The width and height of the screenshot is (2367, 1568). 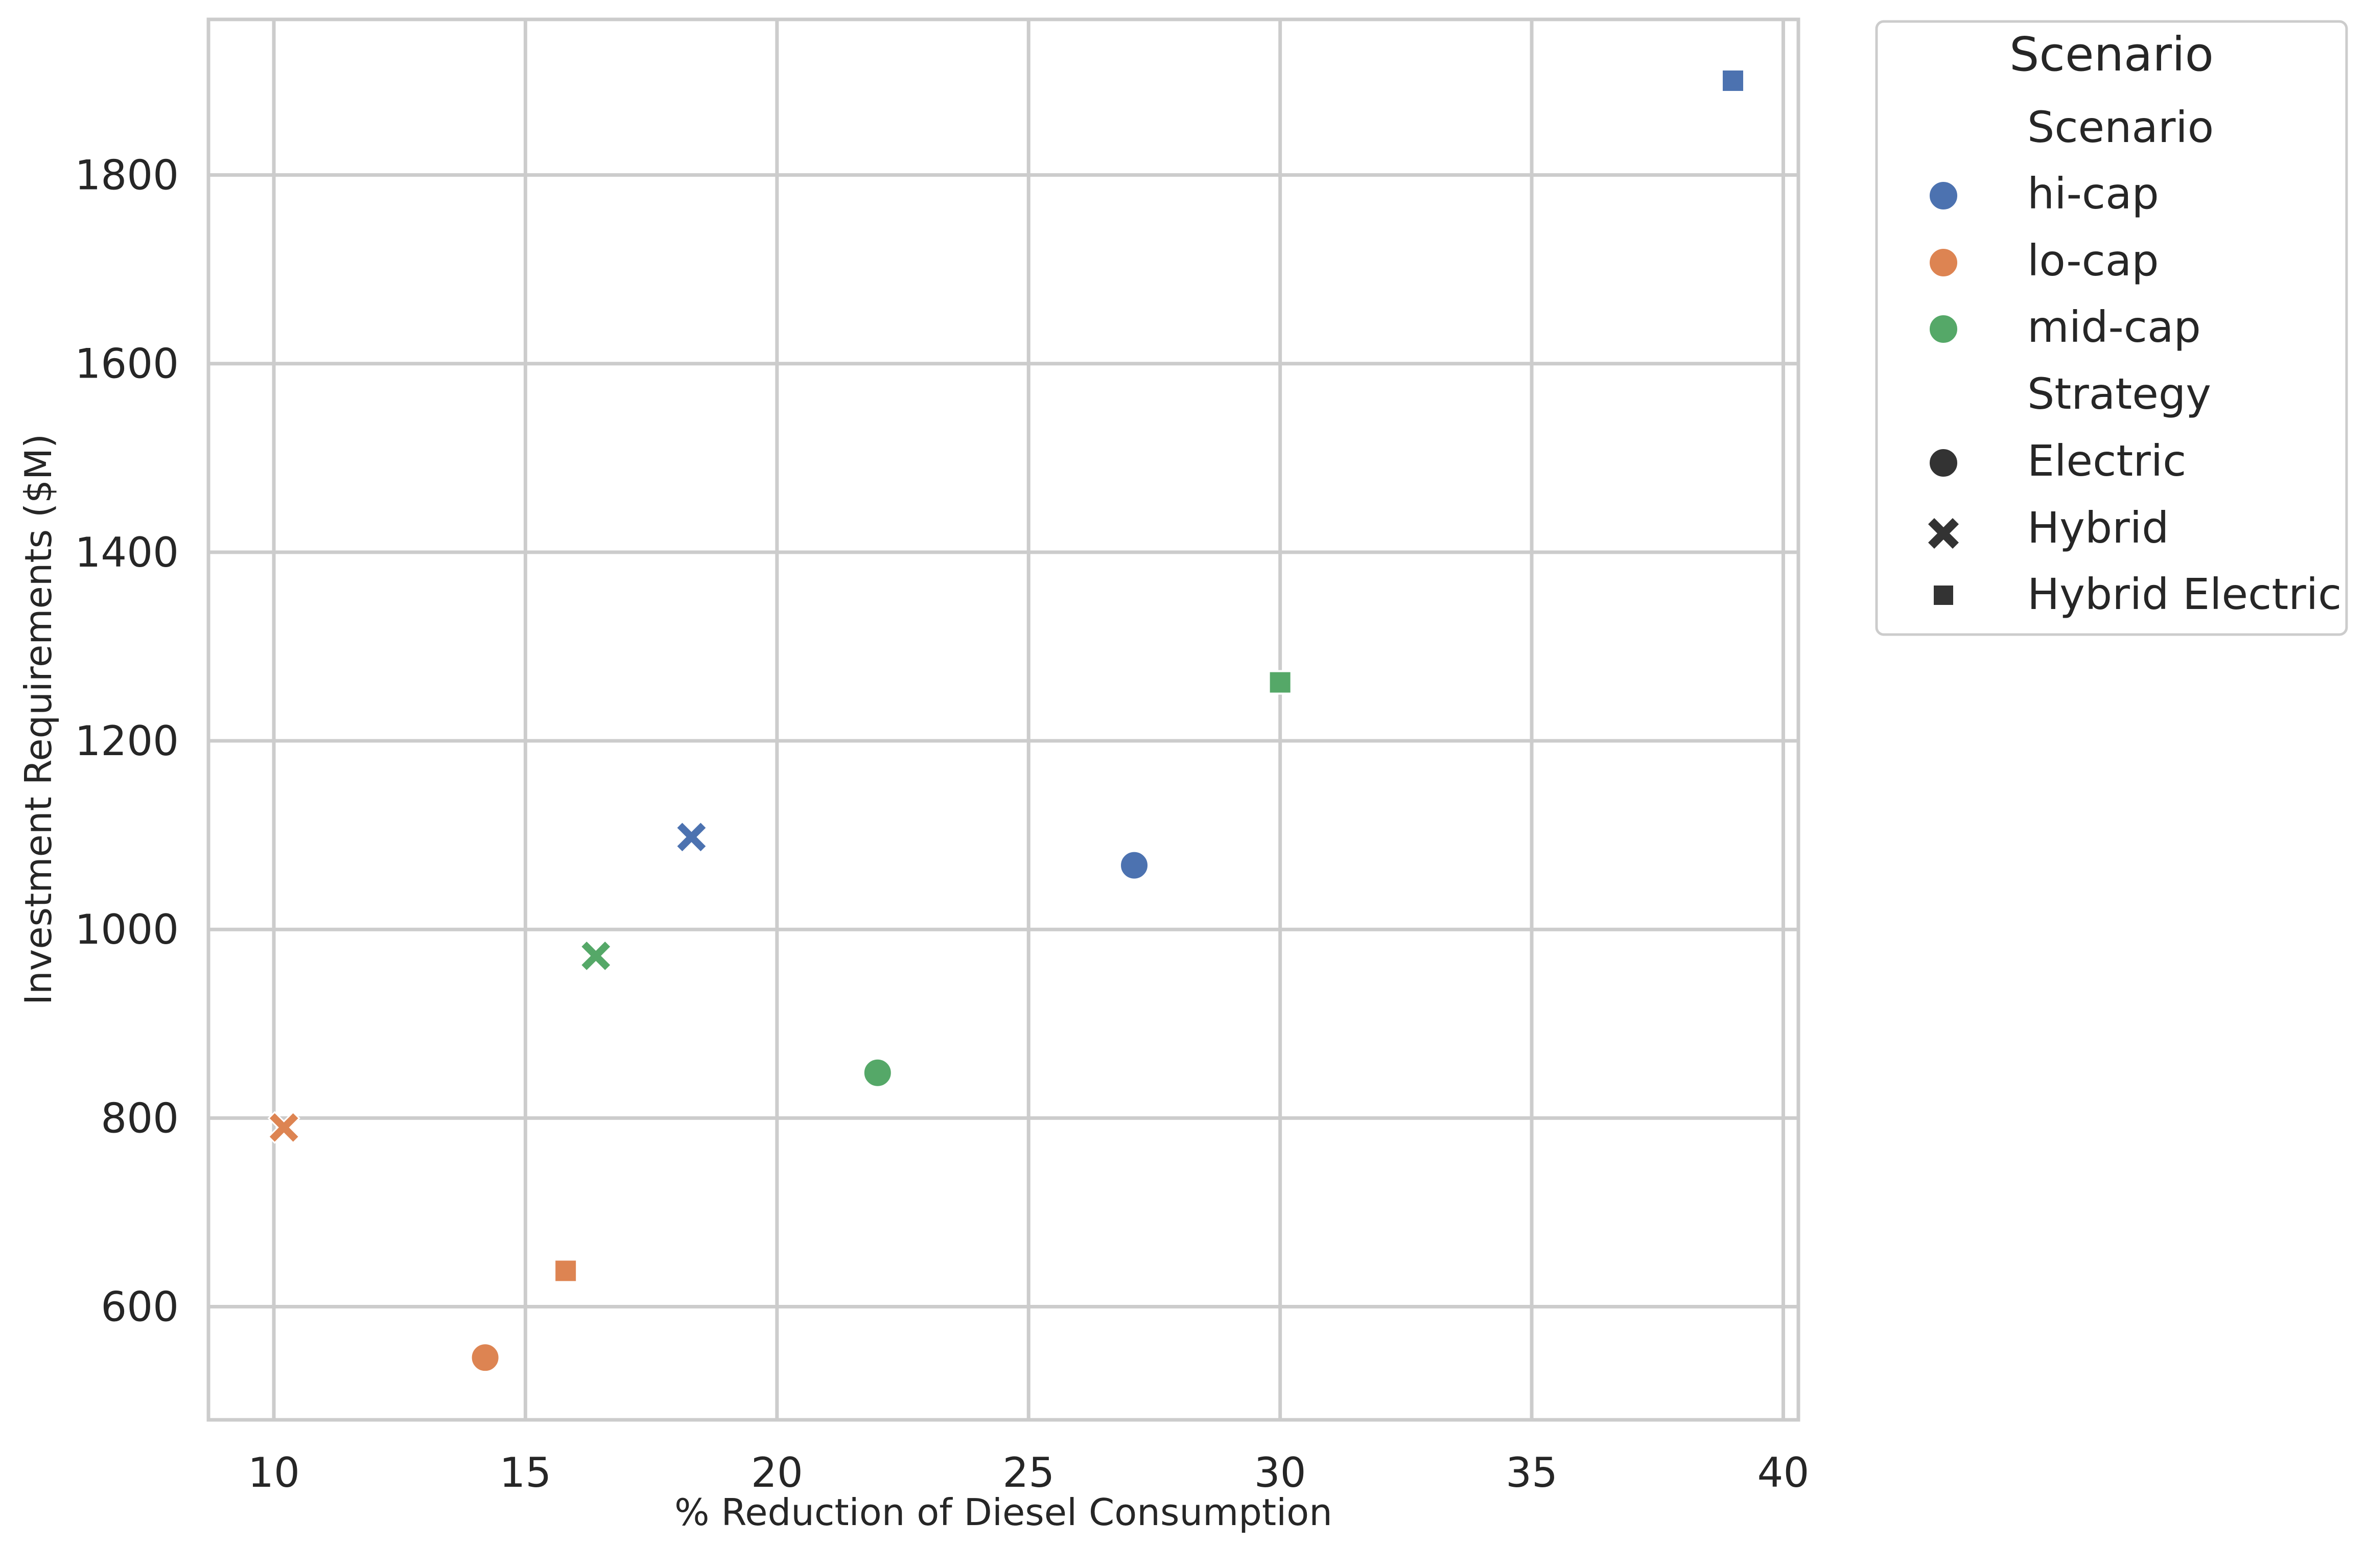 I want to click on point-mid-cap-hybrid, so click(x=596, y=955).